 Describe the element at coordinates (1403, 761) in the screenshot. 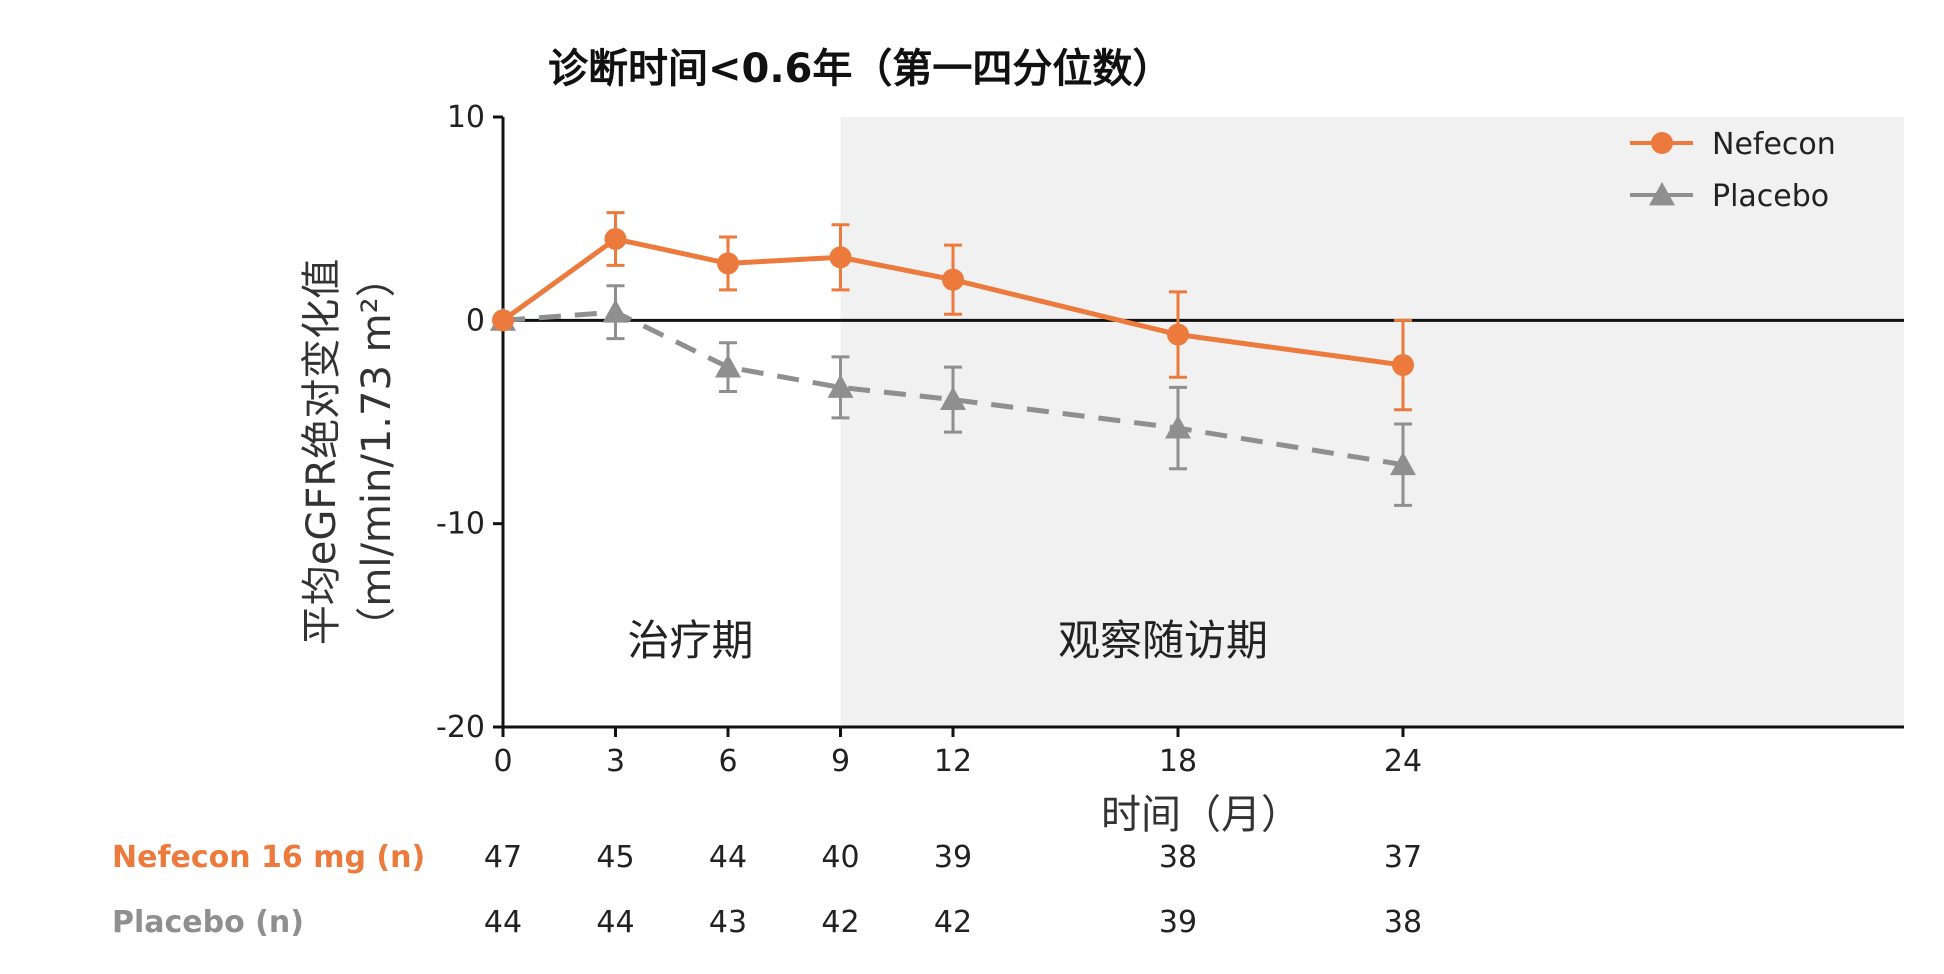

I see `x-tick-label: 24` at that location.